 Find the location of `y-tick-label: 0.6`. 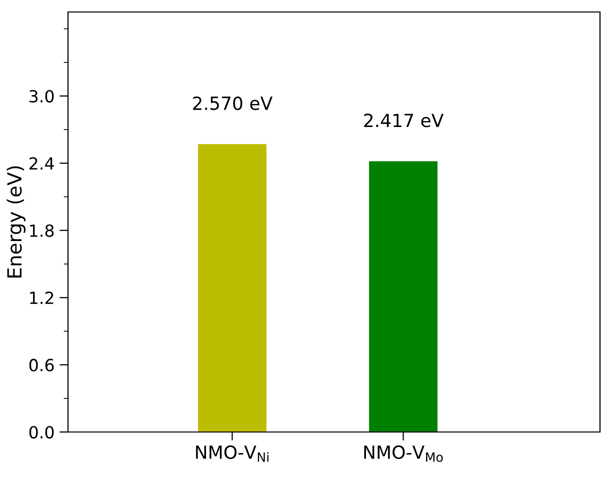

y-tick-label: 0.6 is located at coordinates (41, 365).